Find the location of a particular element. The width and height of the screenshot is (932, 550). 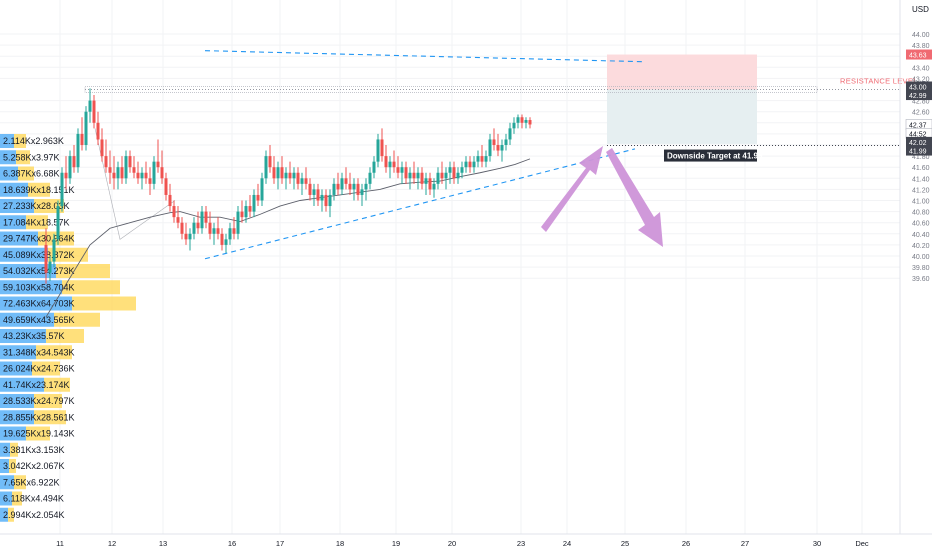

time-tick-6: 19 is located at coordinates (396, 543).